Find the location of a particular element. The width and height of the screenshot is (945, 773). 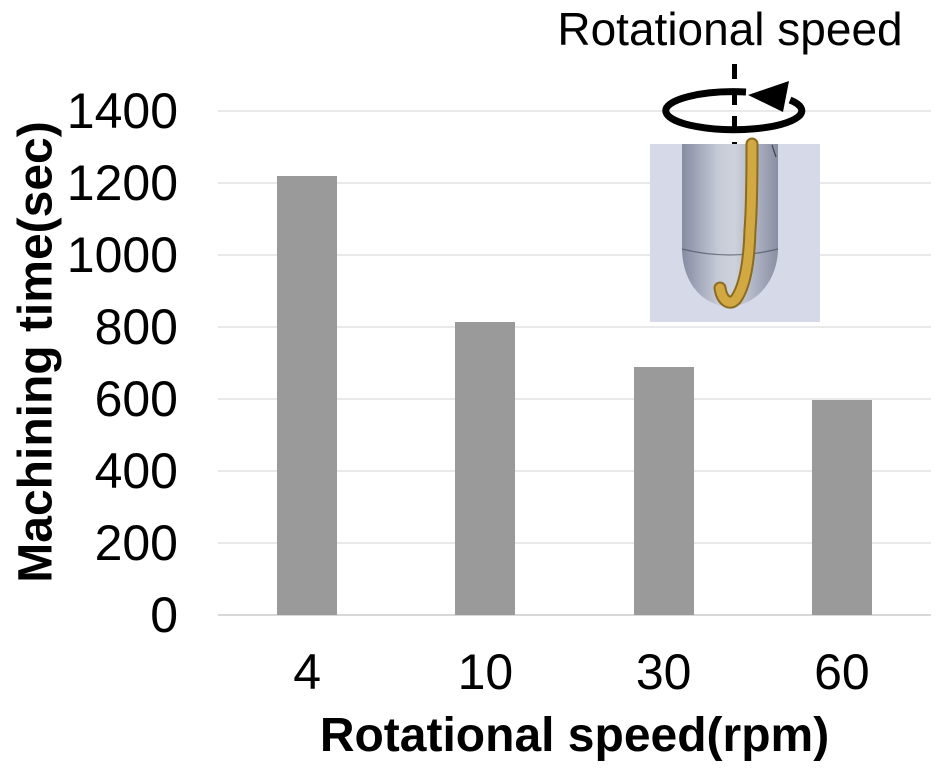

y-tick-label: 600 is located at coordinates (136, 399).